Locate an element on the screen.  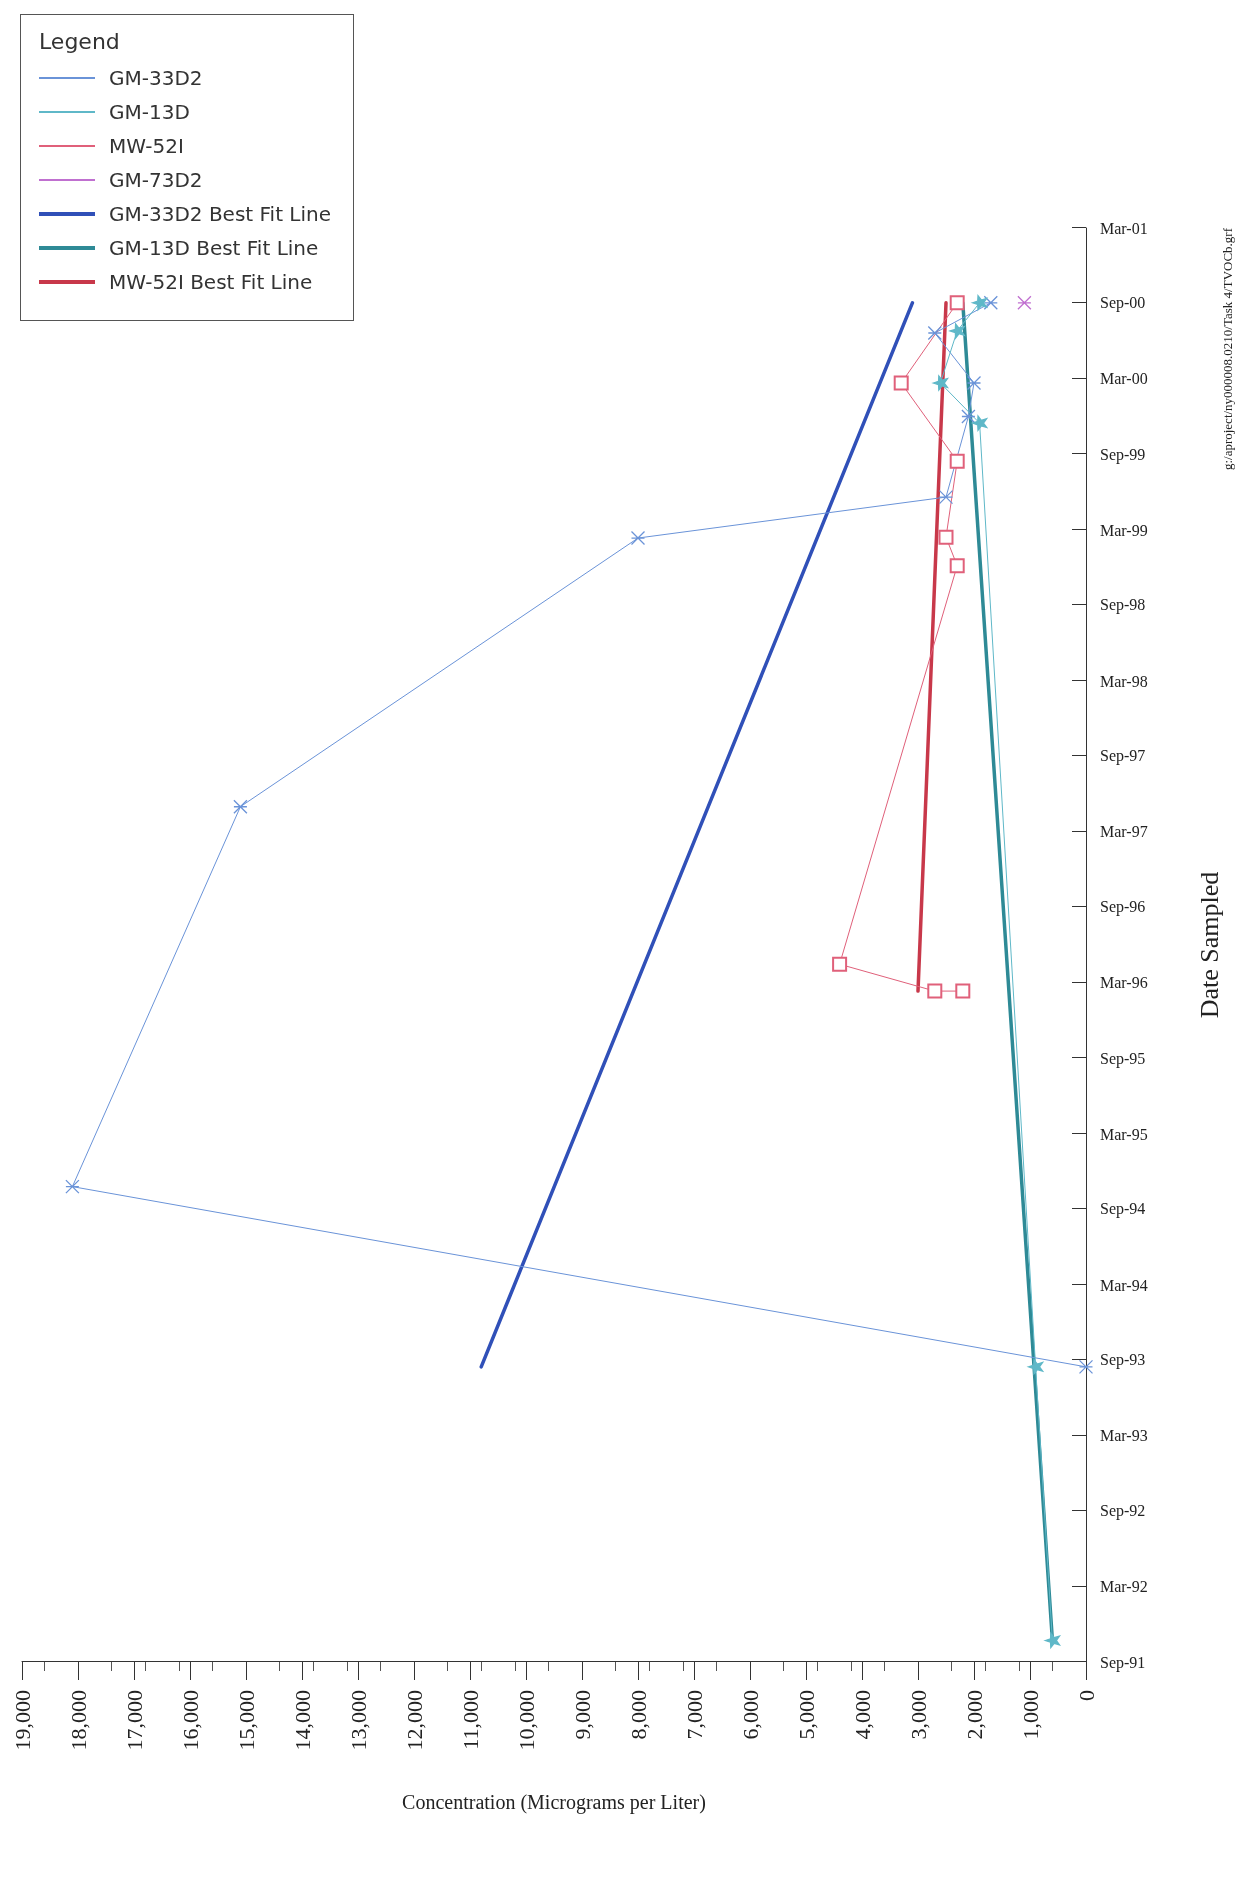
y-tick-label: Mar-00 is located at coordinates (1124, 379).